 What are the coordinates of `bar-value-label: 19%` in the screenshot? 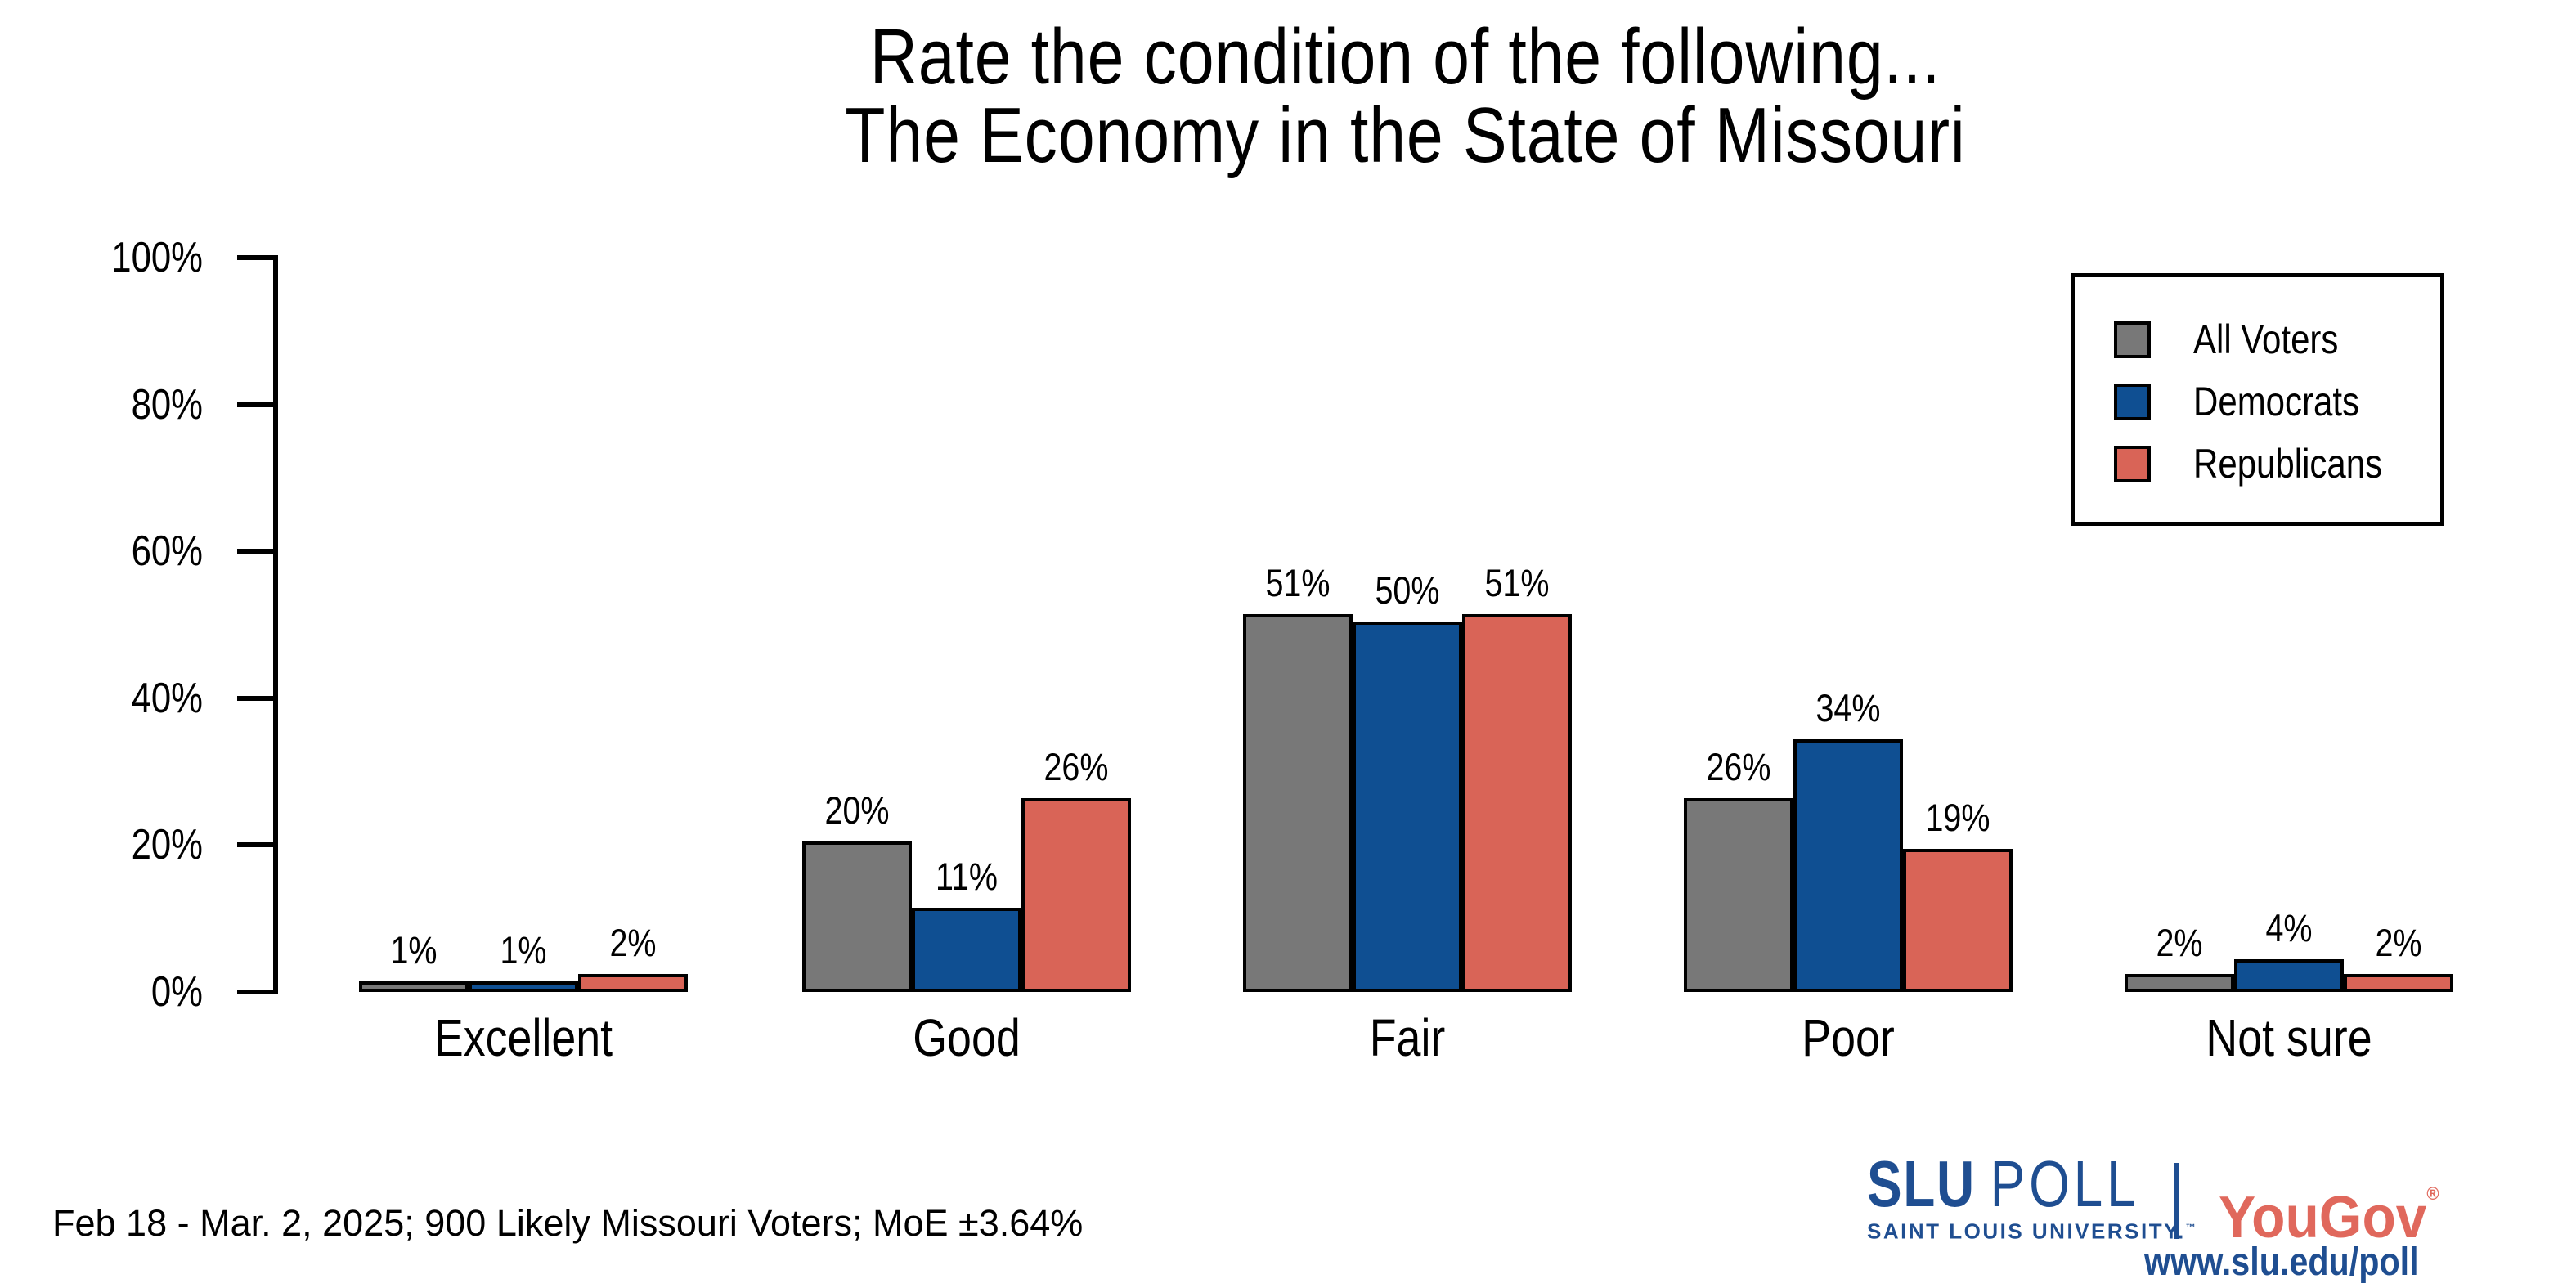 It's located at (1958, 817).